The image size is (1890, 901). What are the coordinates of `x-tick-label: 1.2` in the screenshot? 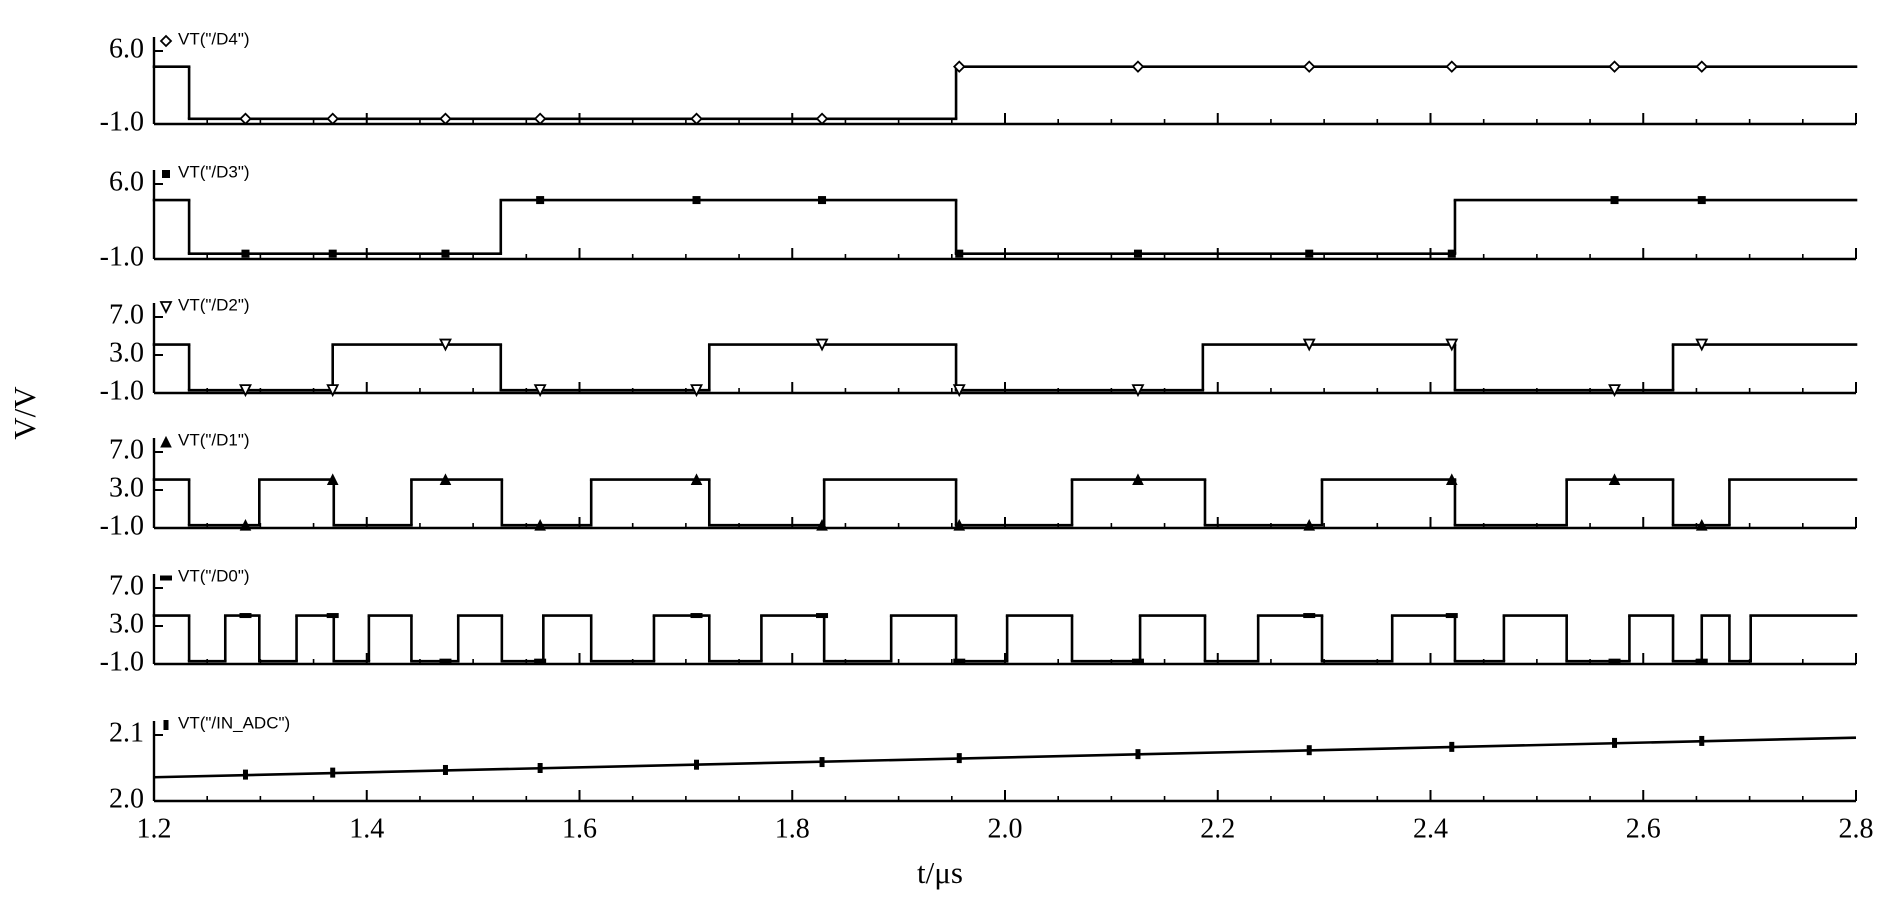 It's located at (154, 828).